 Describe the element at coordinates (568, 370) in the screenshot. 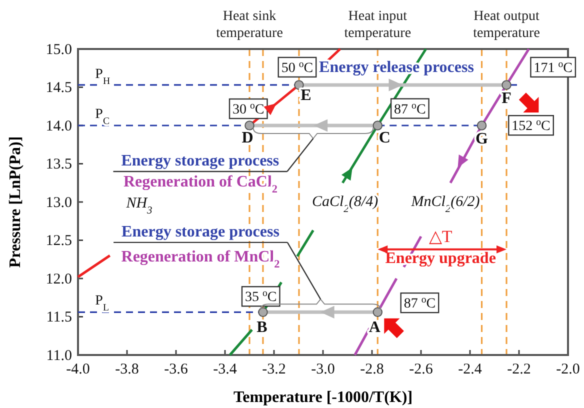

I see `x-tick-label: -2.0` at that location.